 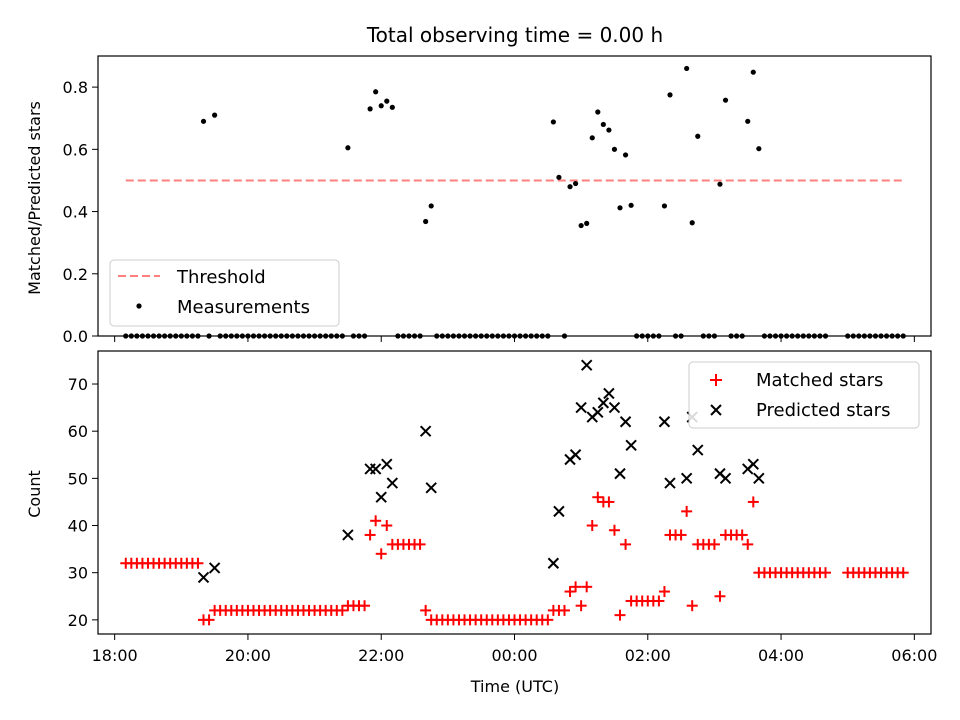 I want to click on bottom-legend-box, so click(x=804, y=395).